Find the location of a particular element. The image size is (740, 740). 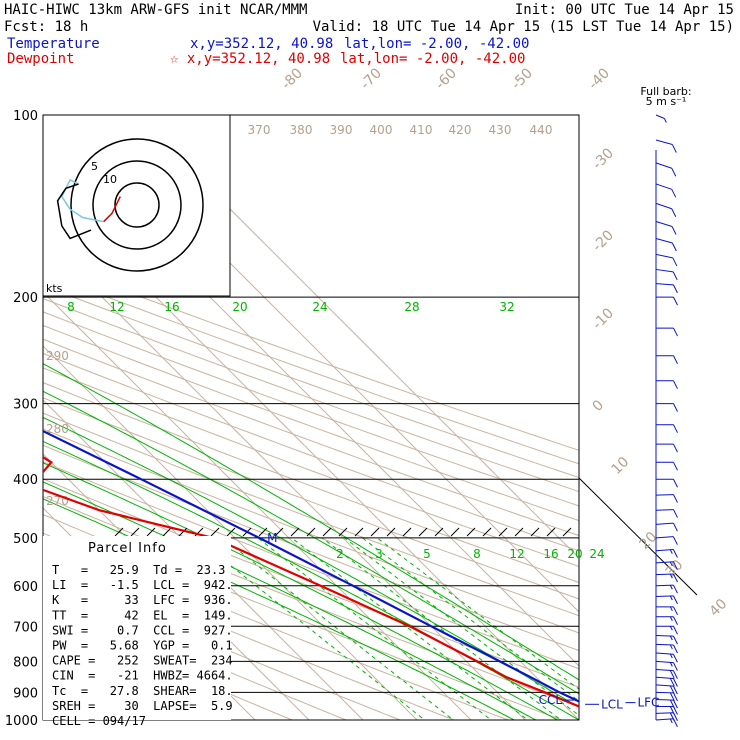

parcel-info-row: K = 33 LFC = 936. is located at coordinates (142, 600).